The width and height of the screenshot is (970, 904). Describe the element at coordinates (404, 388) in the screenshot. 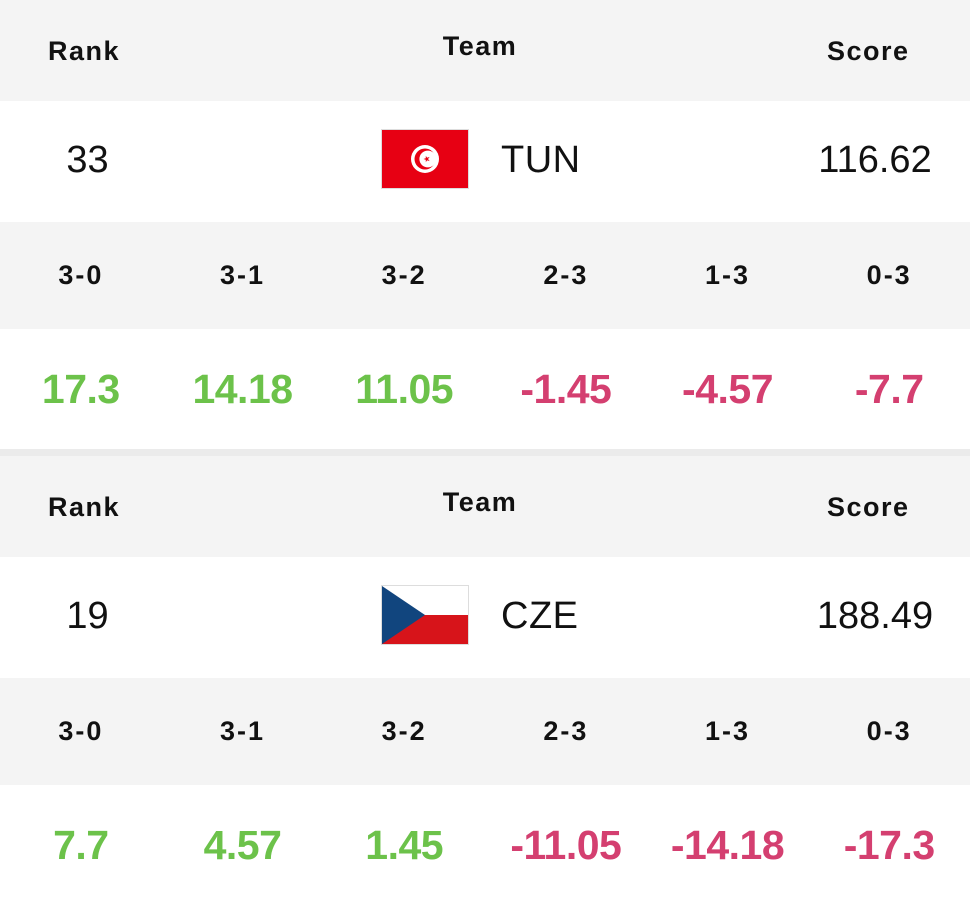

I see `outcome-value: 11.05` at that location.